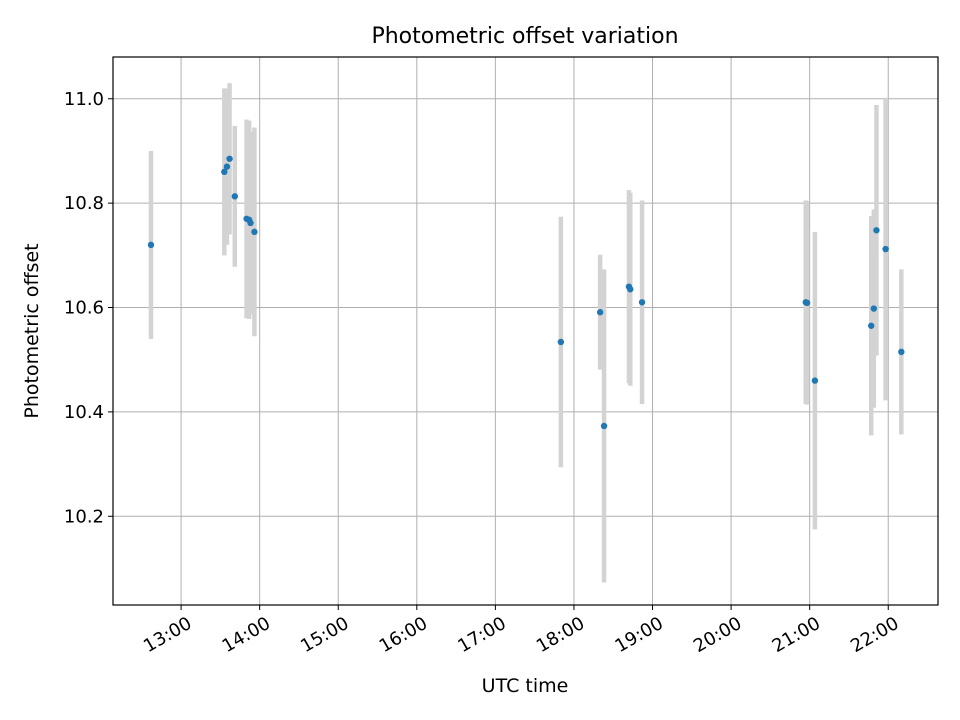 This screenshot has height=720, width=960. Describe the element at coordinates (32, 330) in the screenshot. I see `y-axis-label: Photometric offset` at that location.